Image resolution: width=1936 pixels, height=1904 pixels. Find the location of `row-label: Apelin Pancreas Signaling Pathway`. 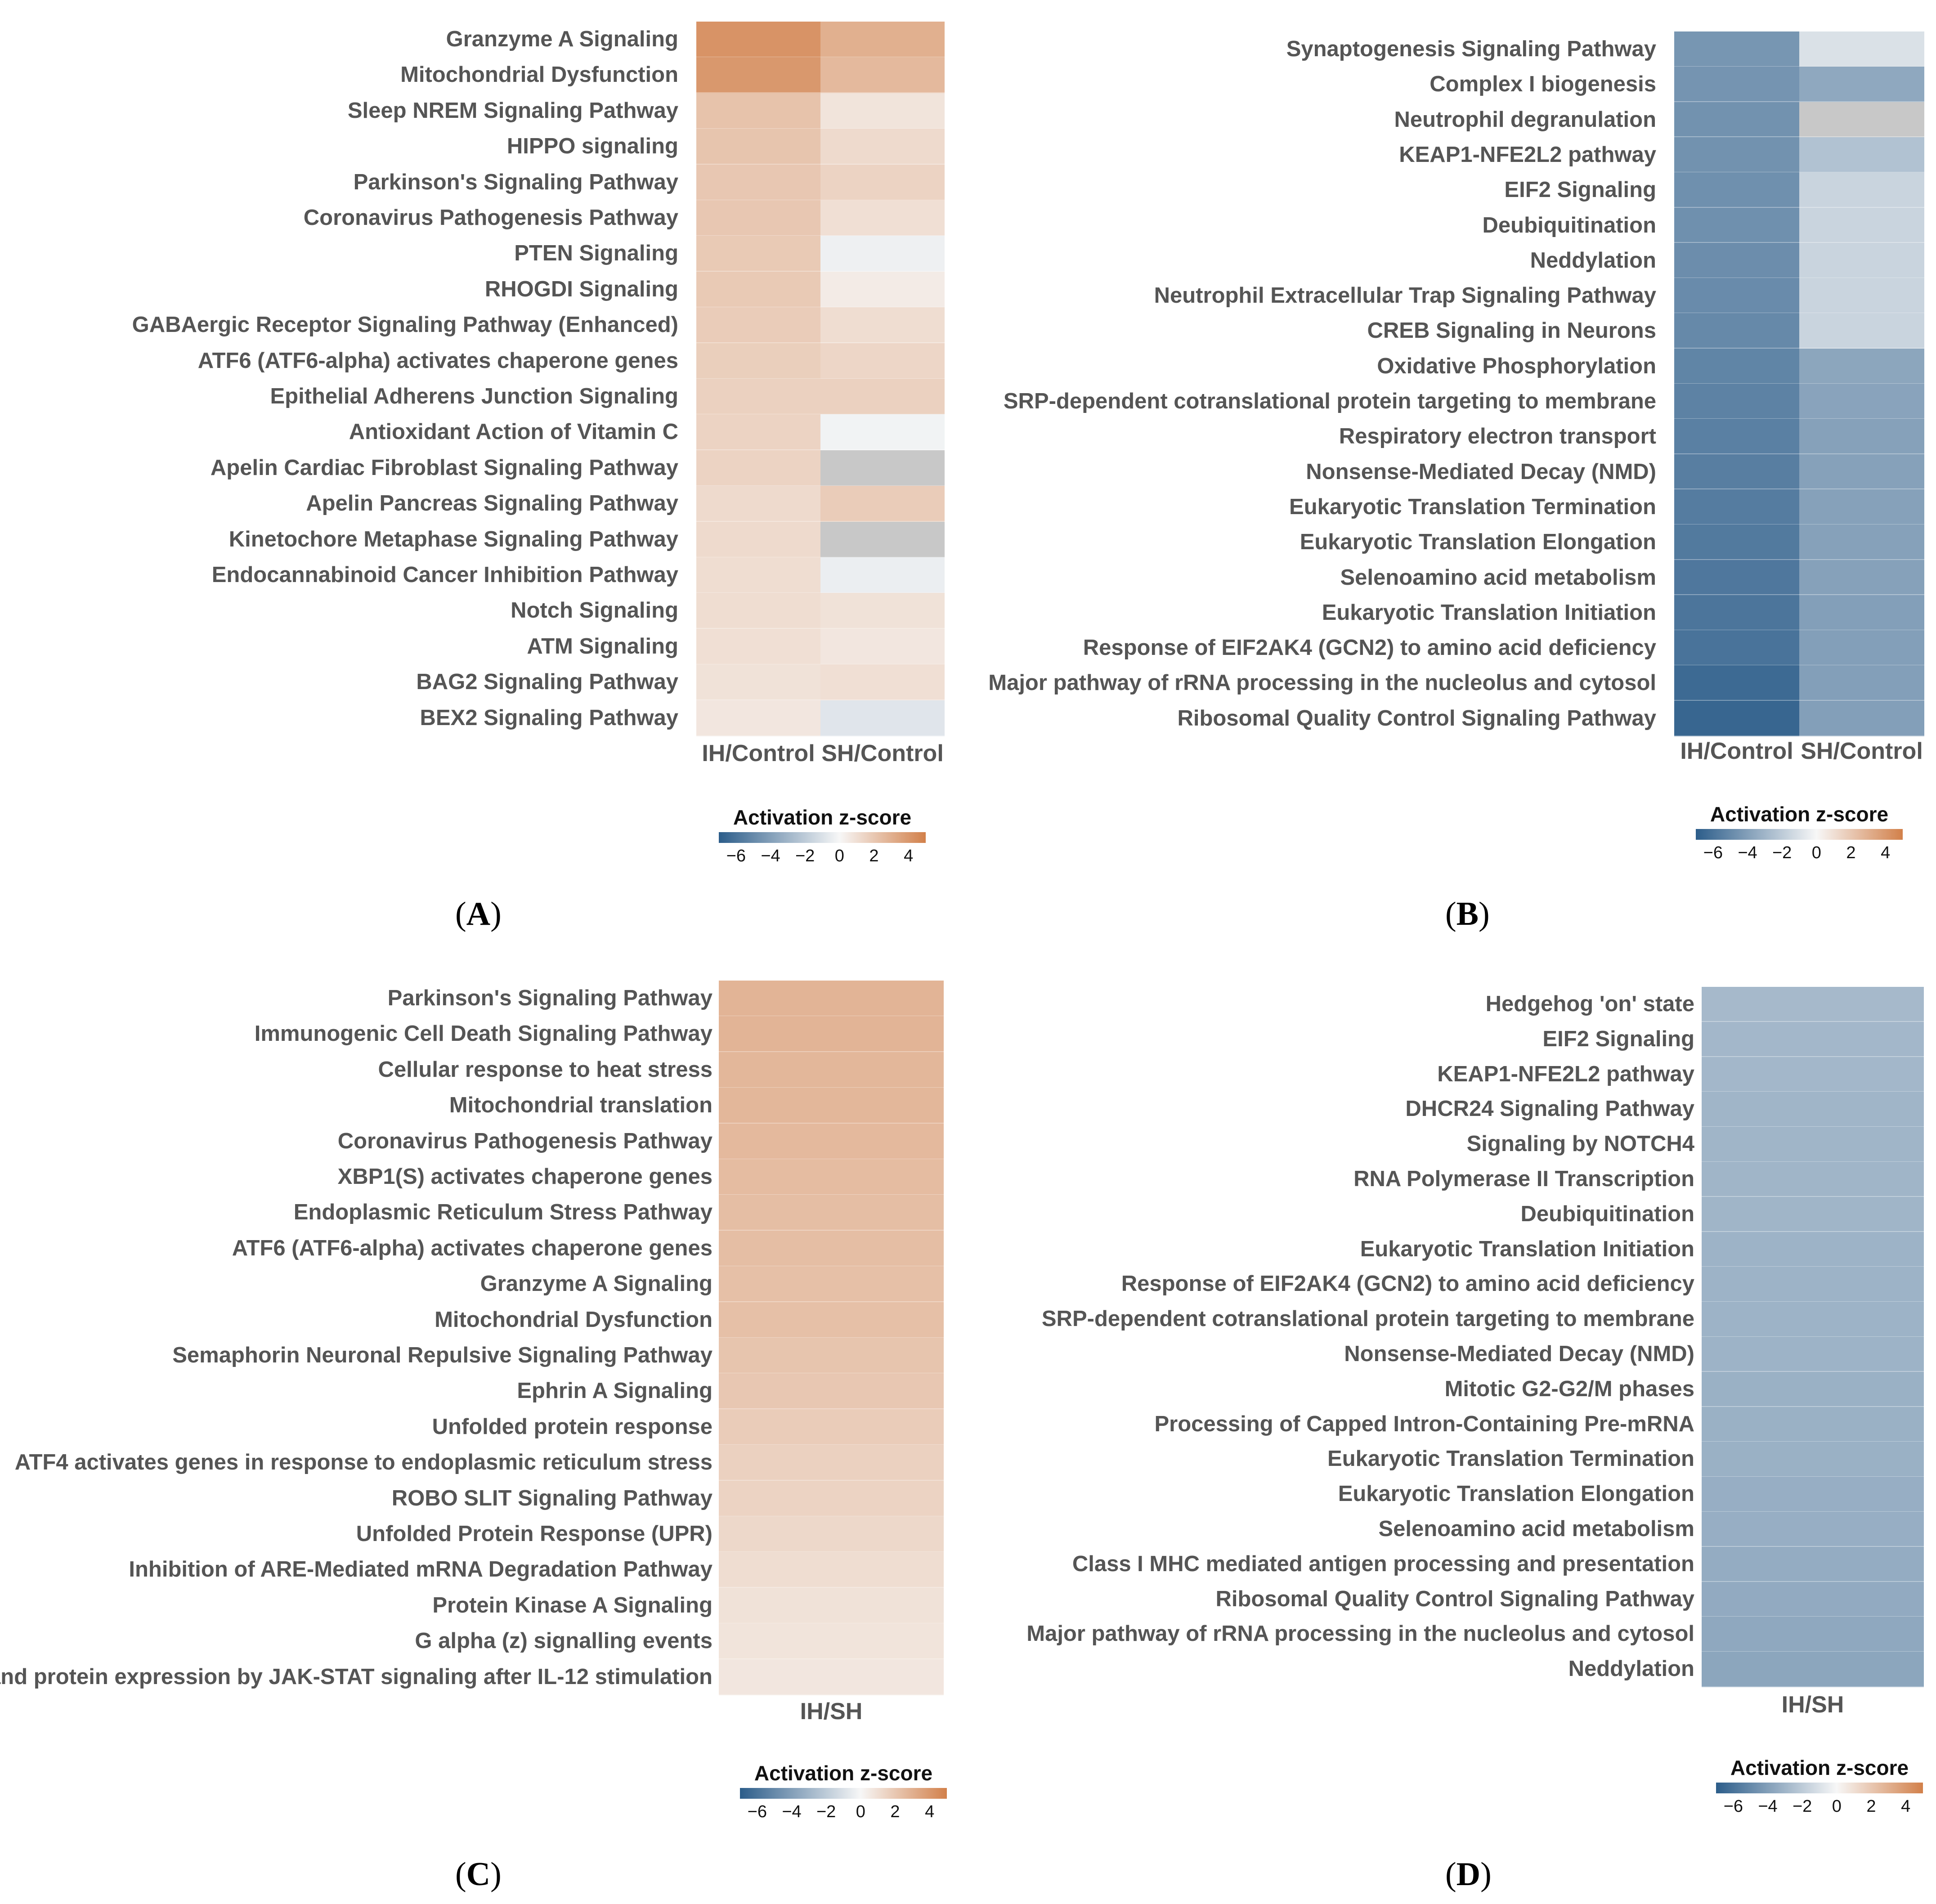

row-label: Apelin Pancreas Signaling Pathway is located at coordinates (492, 503).